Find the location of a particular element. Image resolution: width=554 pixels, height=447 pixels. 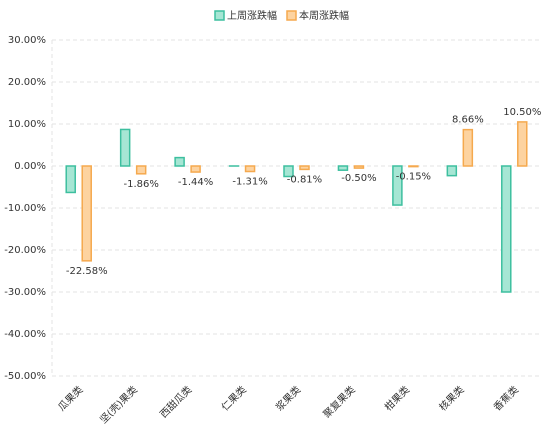

y-tick-label: -30.00% is located at coordinates (25, 292).